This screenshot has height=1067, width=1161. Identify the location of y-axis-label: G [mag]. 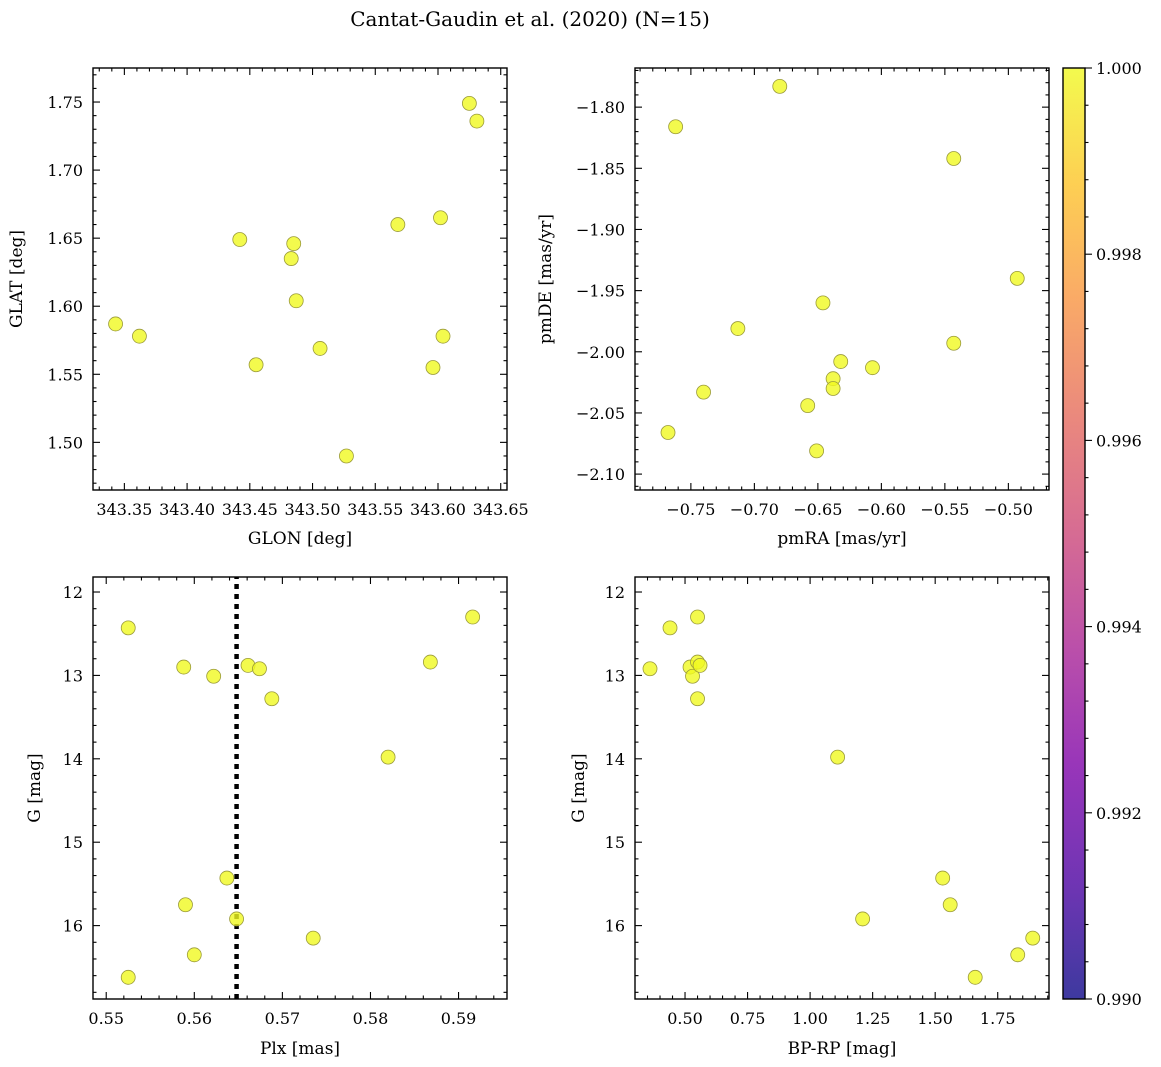
(35, 787).